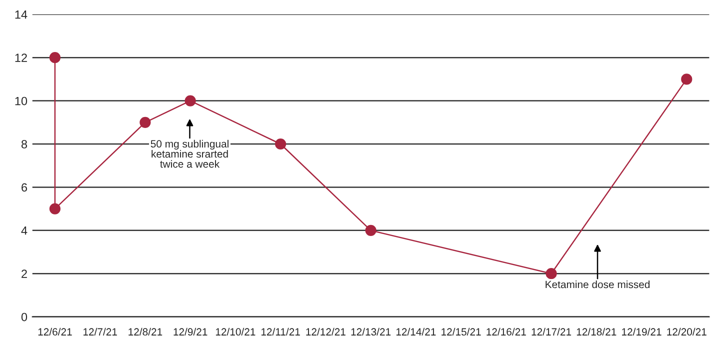 The height and width of the screenshot is (360, 720). What do you see at coordinates (145, 332) in the screenshot?
I see `x-tick-label: 12/8/21` at bounding box center [145, 332].